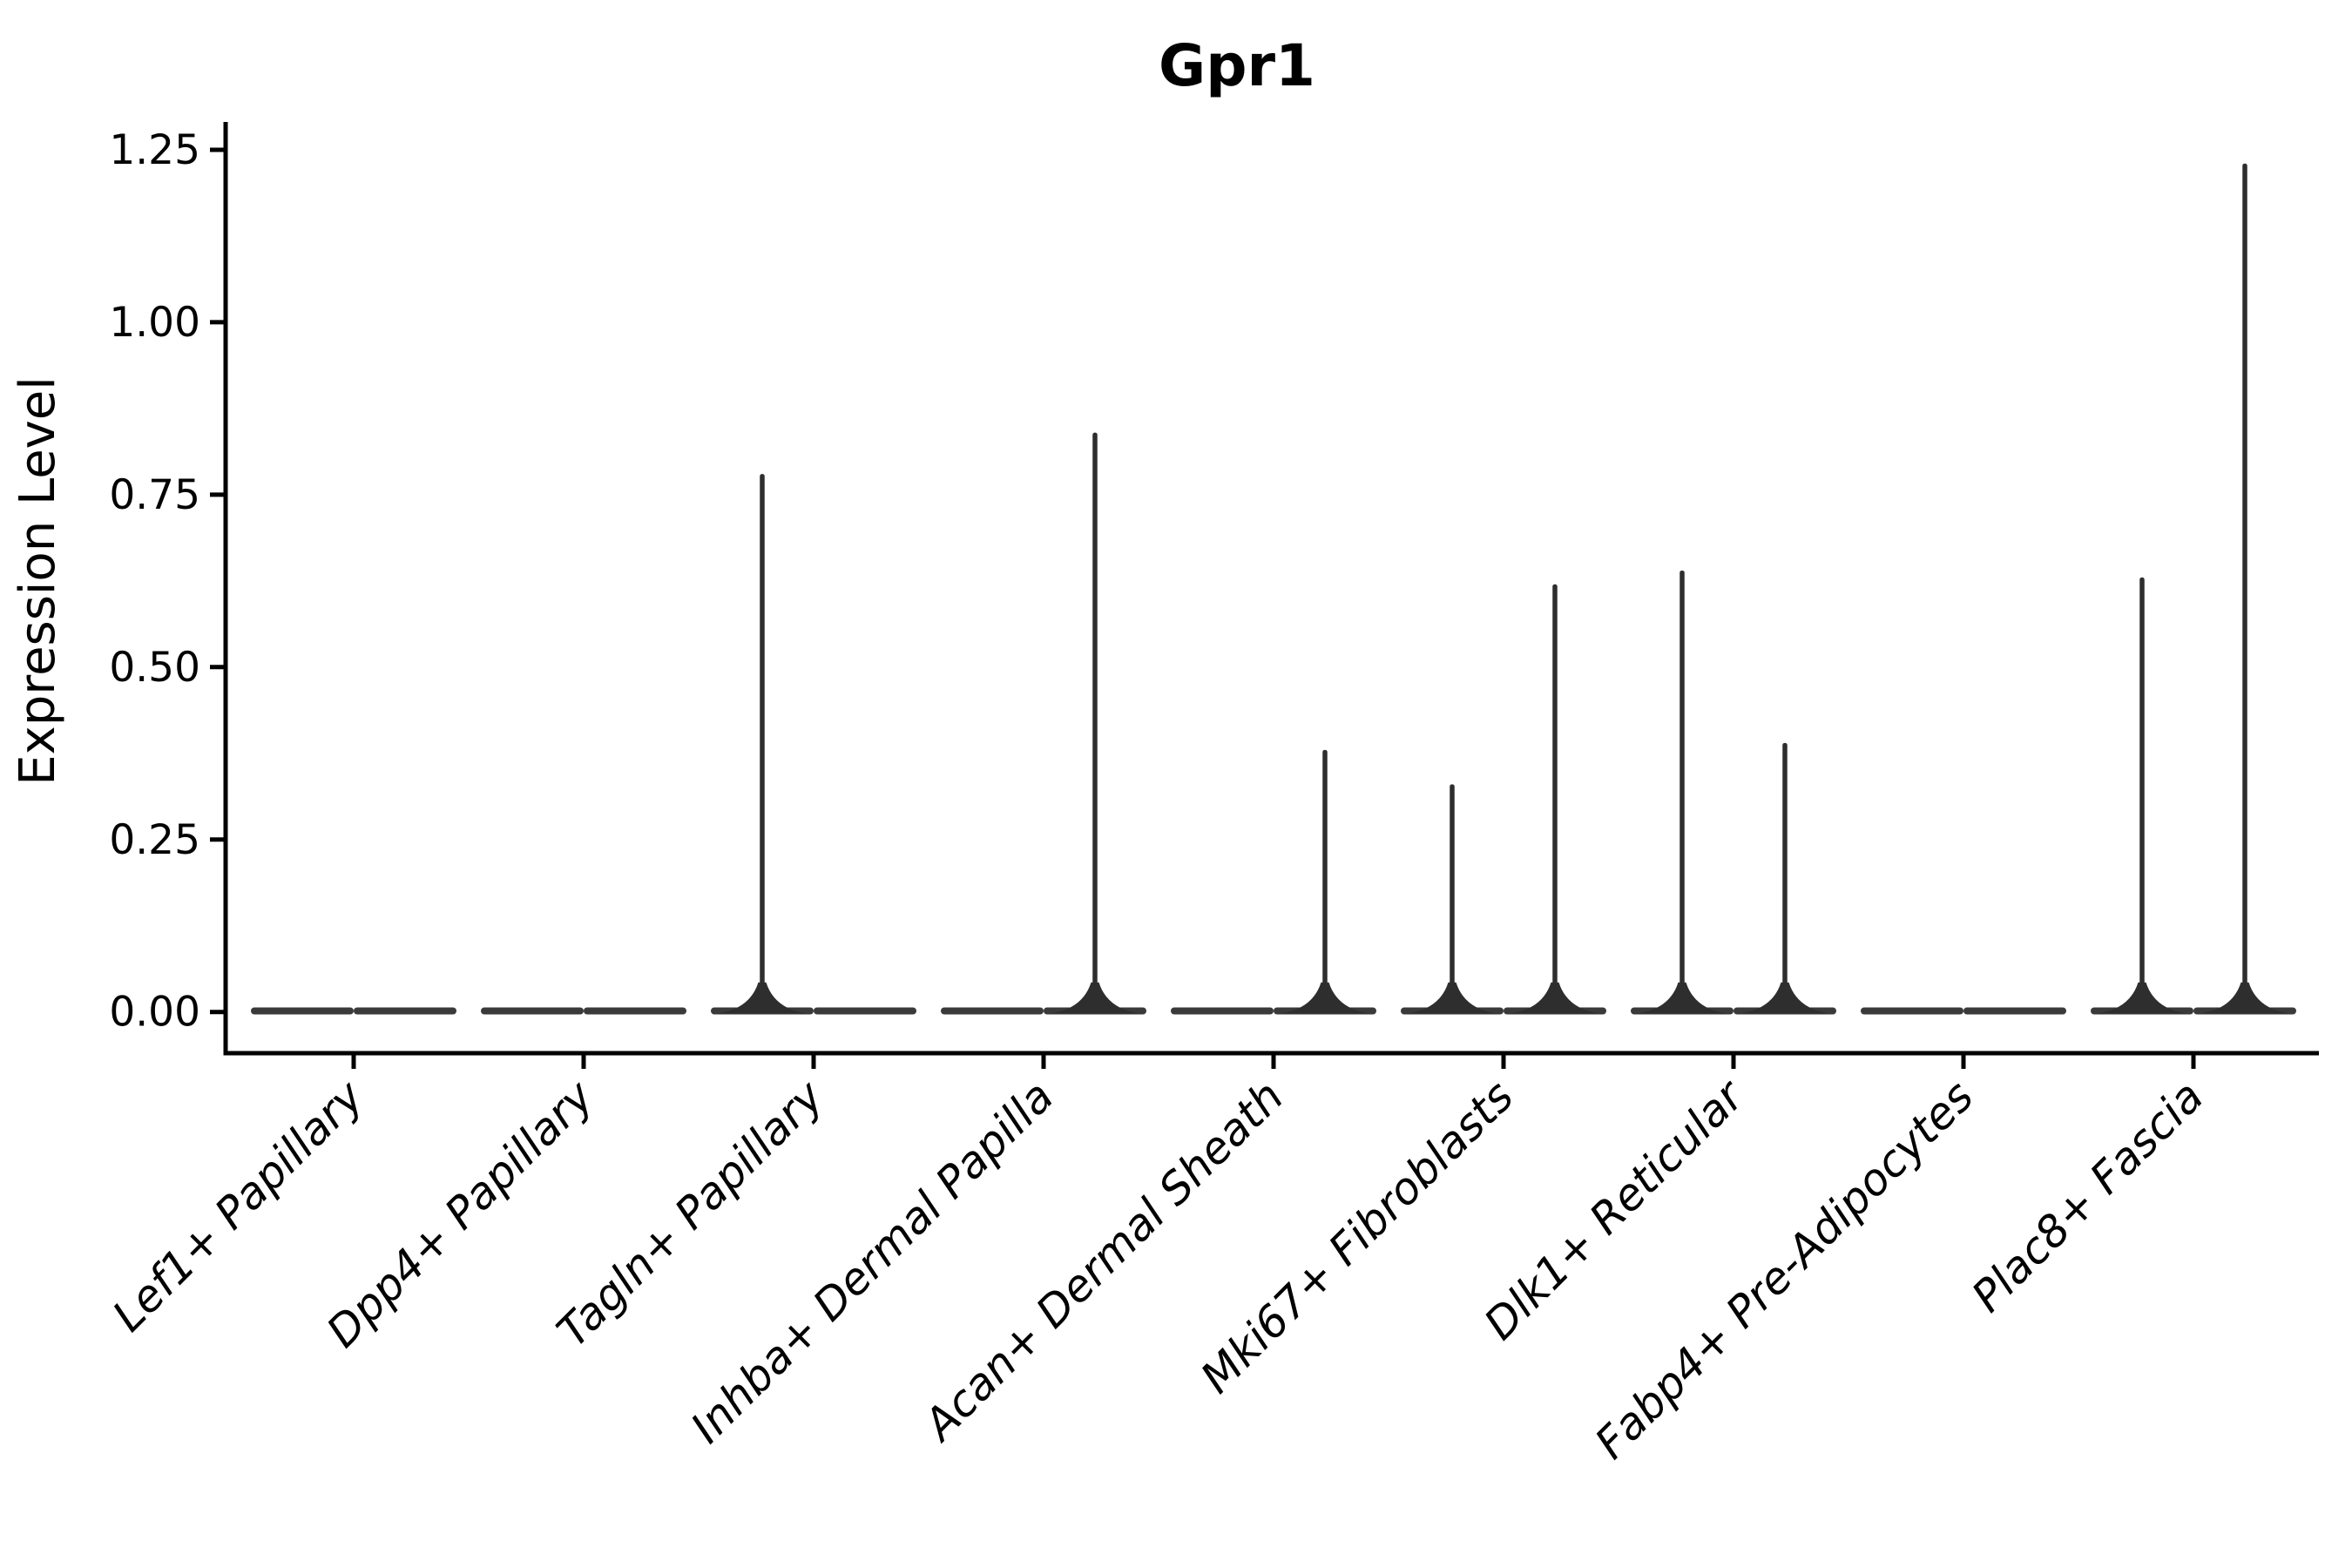  I want to click on x-tick-label: Lef1+ Papillary, so click(238, 1205).